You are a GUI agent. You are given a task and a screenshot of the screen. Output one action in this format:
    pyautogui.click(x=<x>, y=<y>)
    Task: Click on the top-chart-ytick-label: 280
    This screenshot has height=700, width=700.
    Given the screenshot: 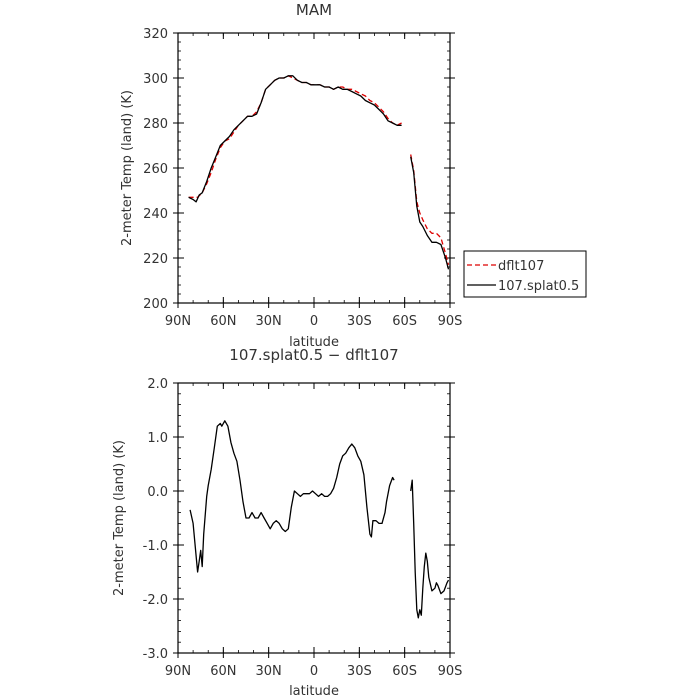 What is the action you would take?
    pyautogui.click(x=155, y=124)
    